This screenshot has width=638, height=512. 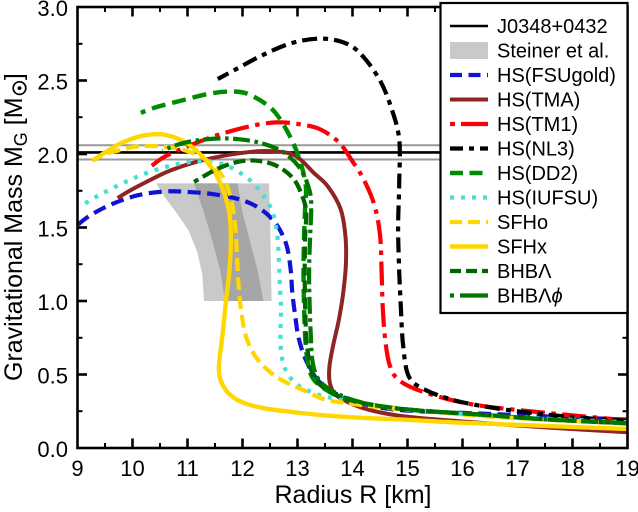 I want to click on svg-text: SFHo, so click(x=522, y=223).